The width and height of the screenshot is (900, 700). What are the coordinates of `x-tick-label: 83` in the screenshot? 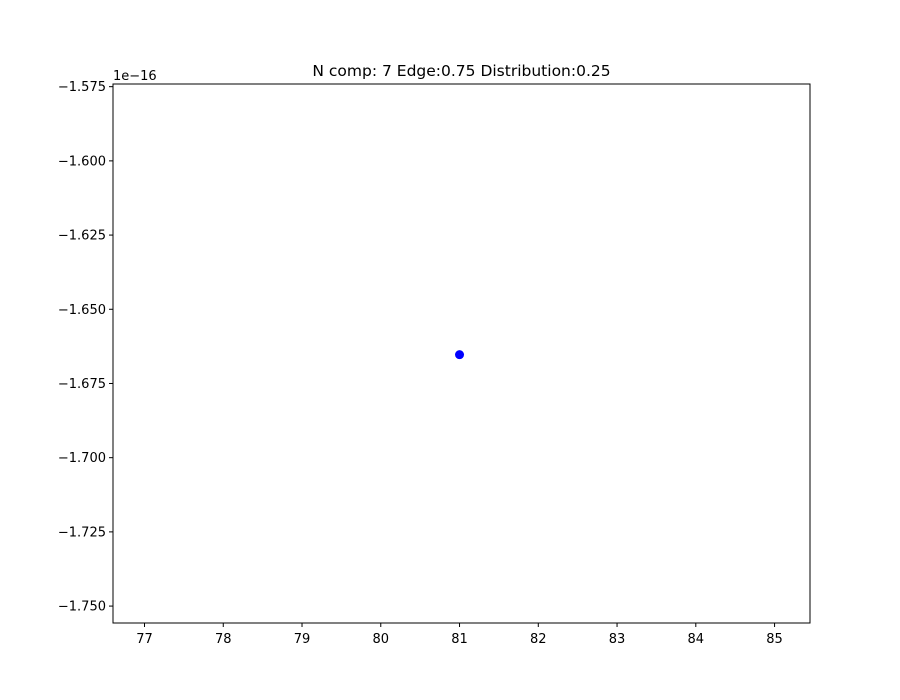 It's located at (617, 639).